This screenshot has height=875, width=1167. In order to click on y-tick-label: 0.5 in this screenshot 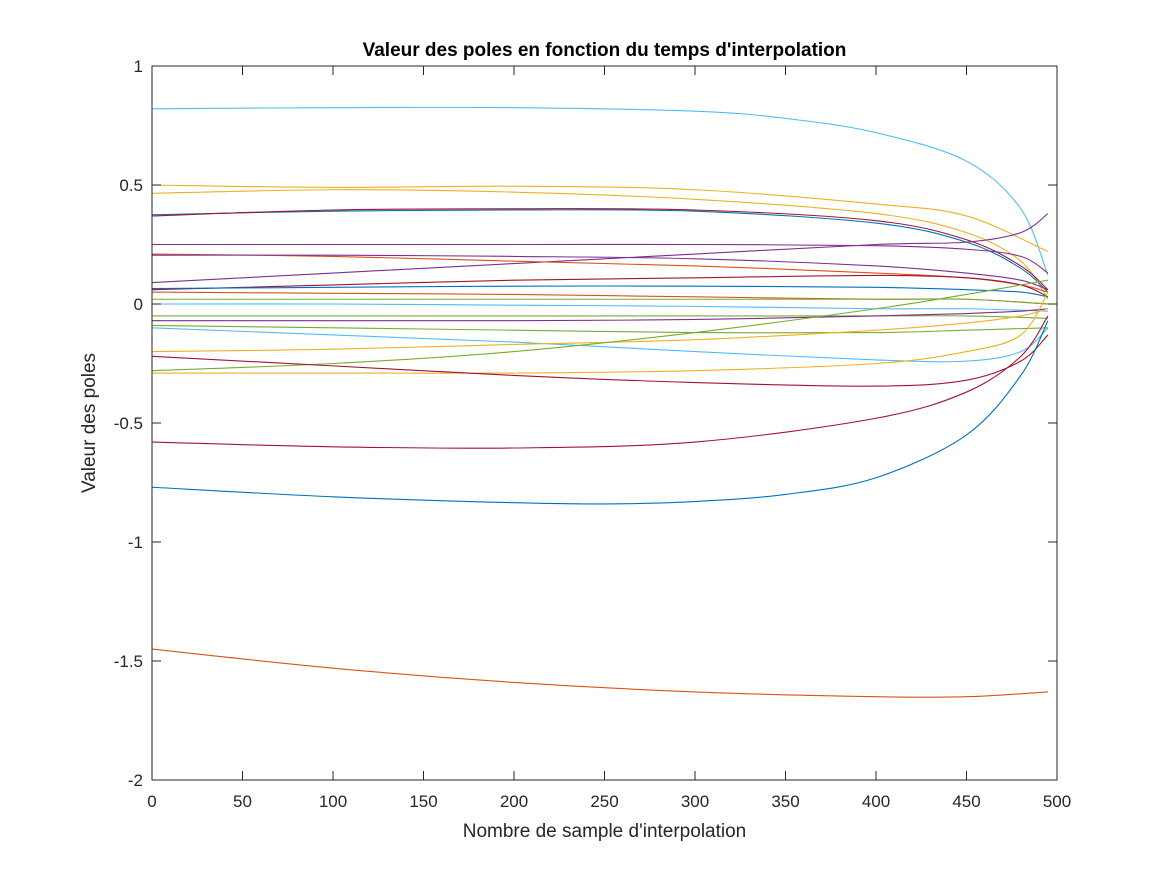, I will do `click(131, 185)`.